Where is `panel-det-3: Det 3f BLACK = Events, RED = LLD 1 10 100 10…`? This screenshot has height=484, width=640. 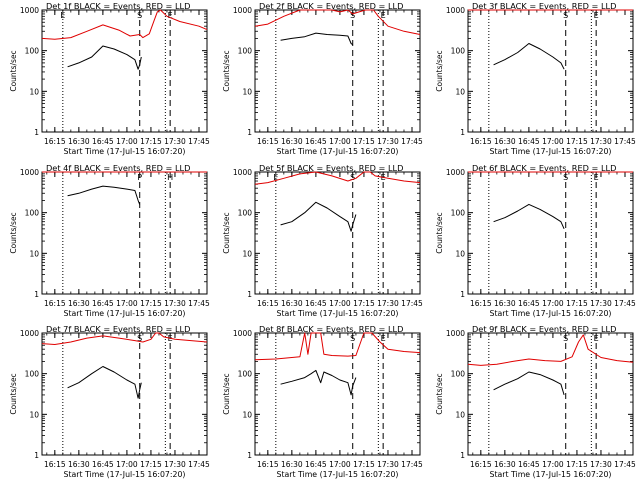
panel-det-3: Det 3f BLACK = Events, RED = LLD 1 10 100 10… is located at coordinates (535, 78).